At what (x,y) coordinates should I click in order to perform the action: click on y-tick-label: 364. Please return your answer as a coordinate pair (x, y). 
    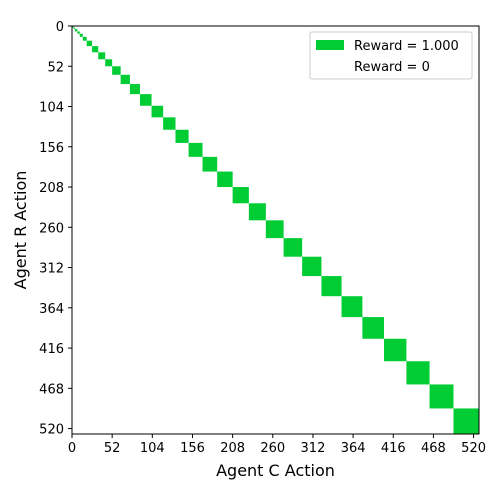
    Looking at the image, I should click on (51, 309).